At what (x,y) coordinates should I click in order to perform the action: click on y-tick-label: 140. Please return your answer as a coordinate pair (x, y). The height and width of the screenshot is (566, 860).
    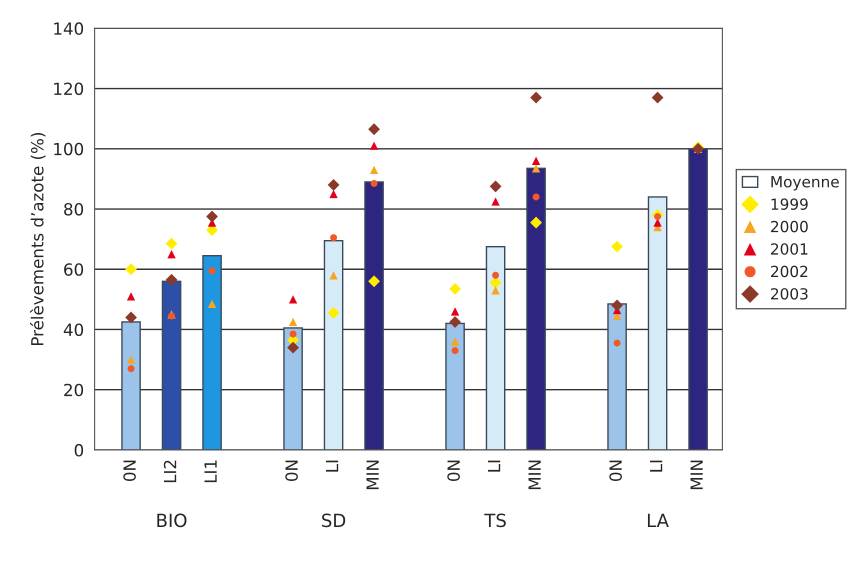
    Looking at the image, I should click on (69, 28).